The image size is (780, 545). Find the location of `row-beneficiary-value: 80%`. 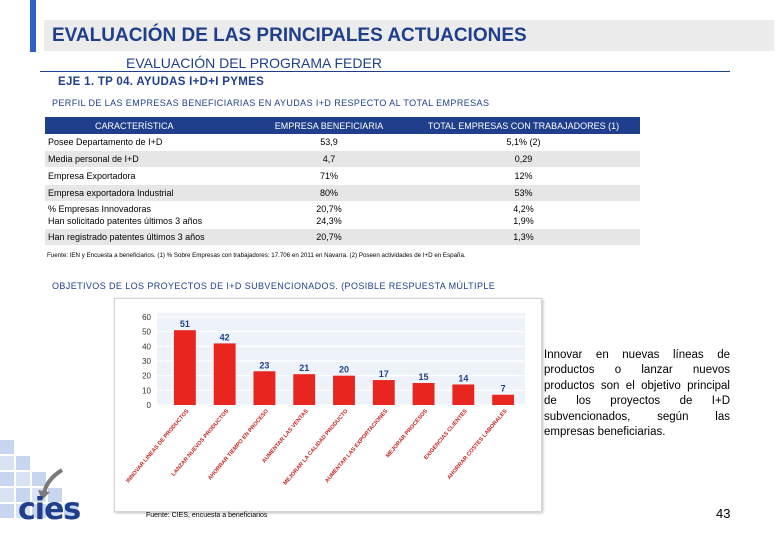

row-beneficiary-value: 80% is located at coordinates (329, 193).